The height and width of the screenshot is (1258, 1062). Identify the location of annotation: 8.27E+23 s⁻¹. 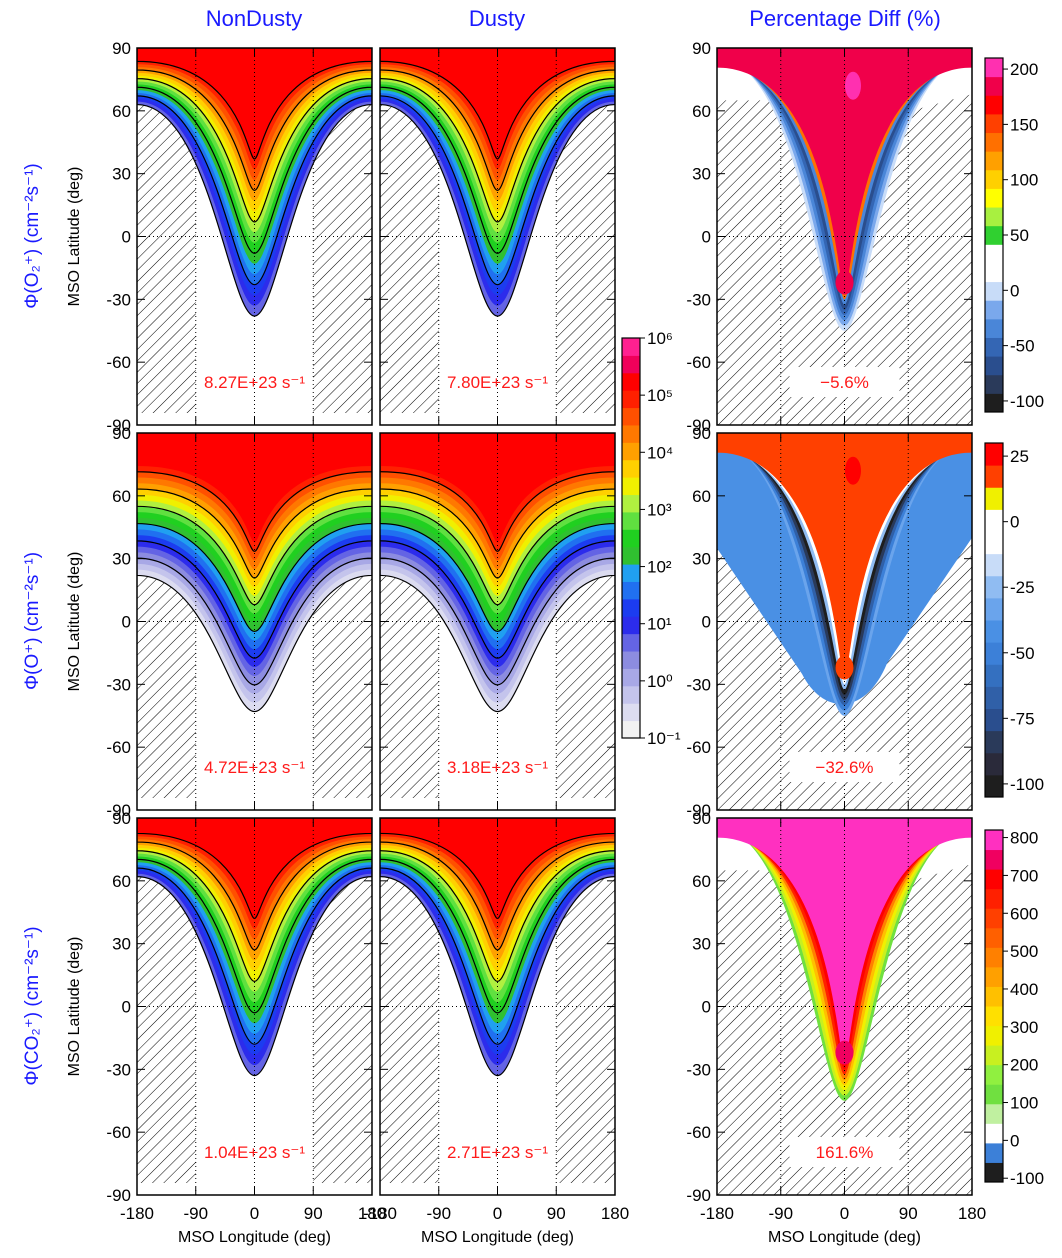
(254, 382).